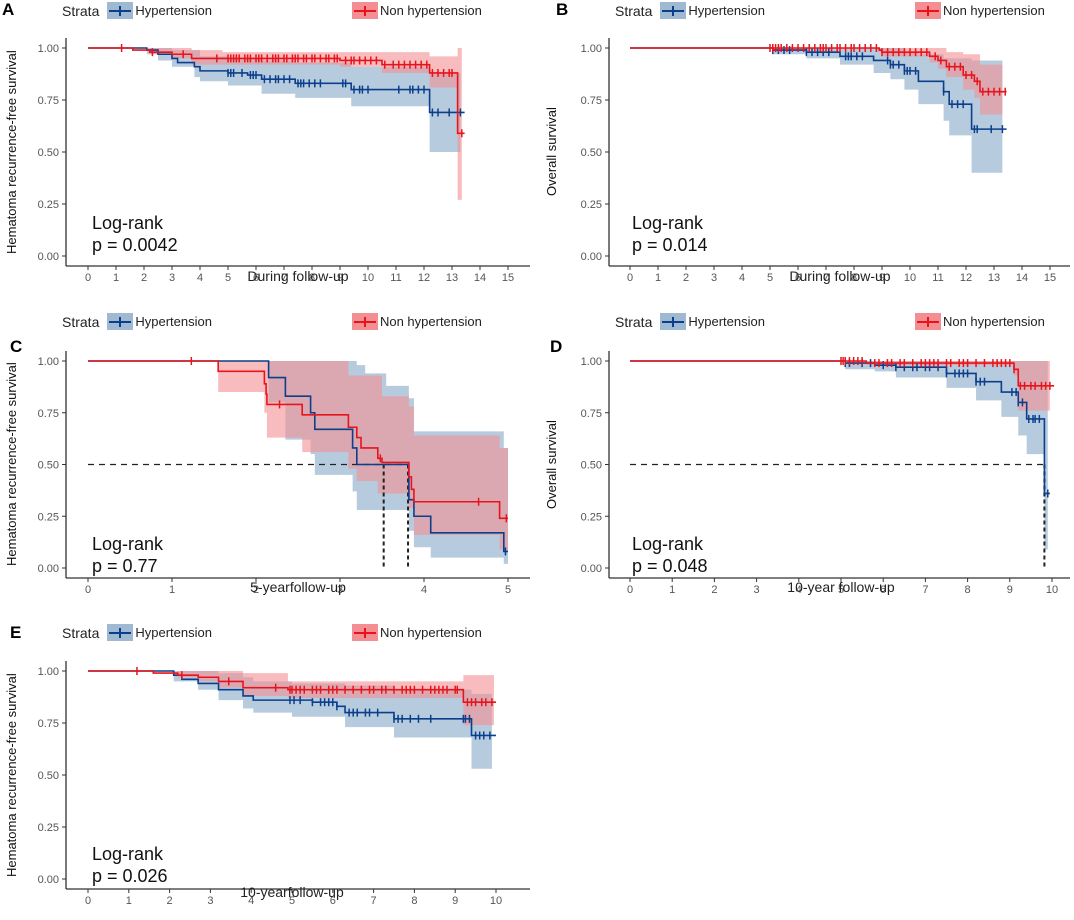 This screenshot has width=1074, height=920. I want to click on panel-label: E, so click(16, 632).